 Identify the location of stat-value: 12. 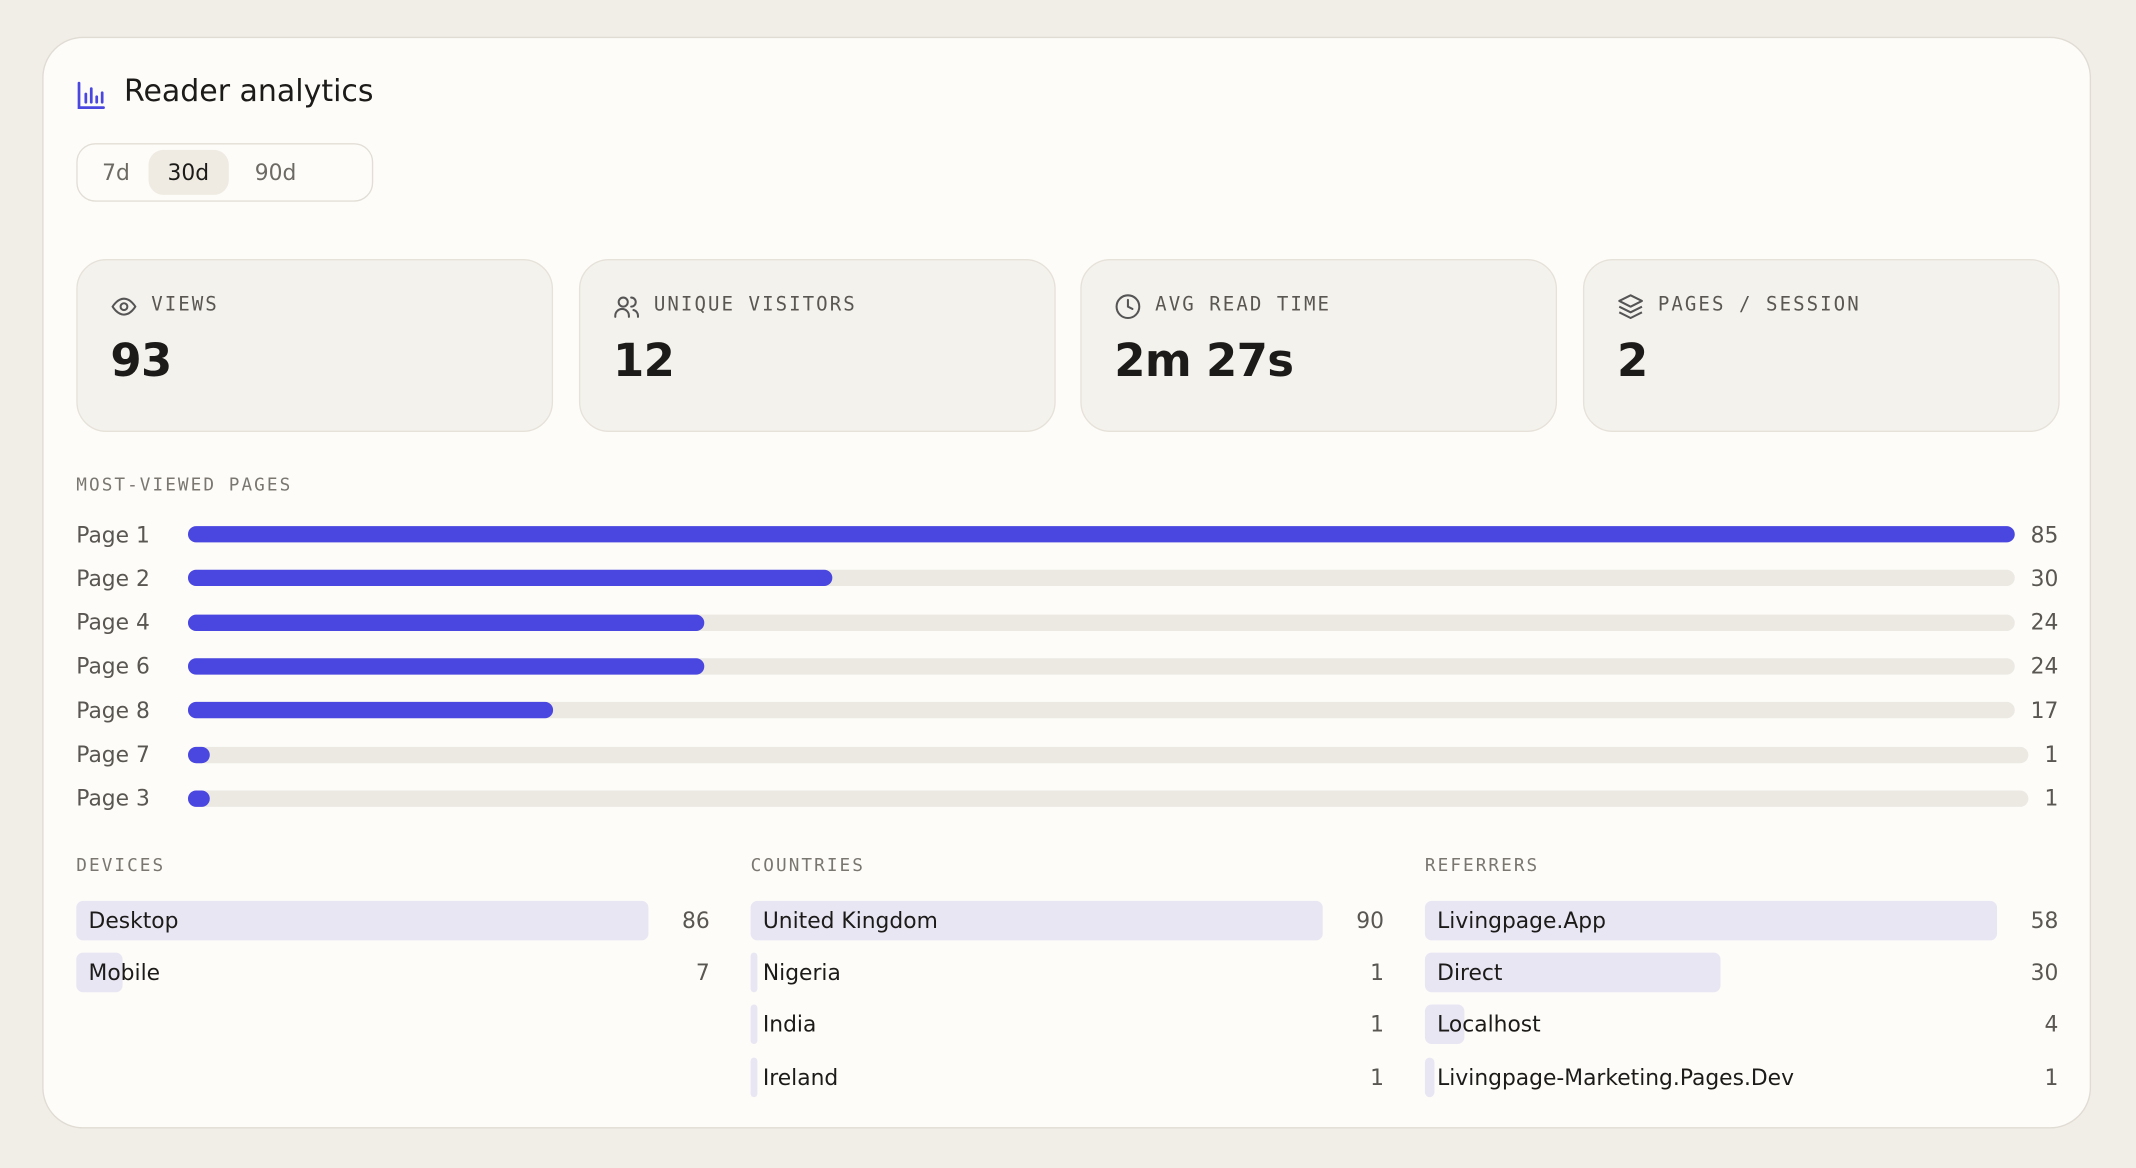
(644, 360).